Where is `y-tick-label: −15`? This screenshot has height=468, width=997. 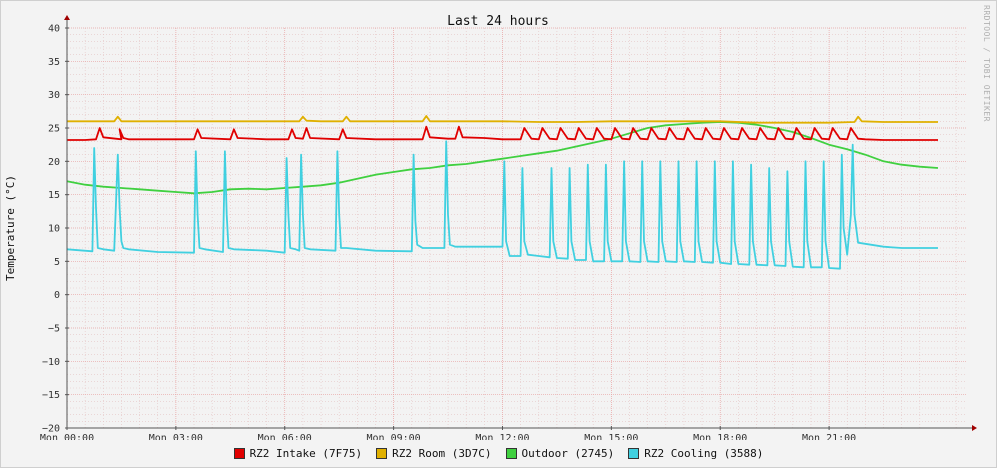
y-tick-label: −15 is located at coordinates (51, 395).